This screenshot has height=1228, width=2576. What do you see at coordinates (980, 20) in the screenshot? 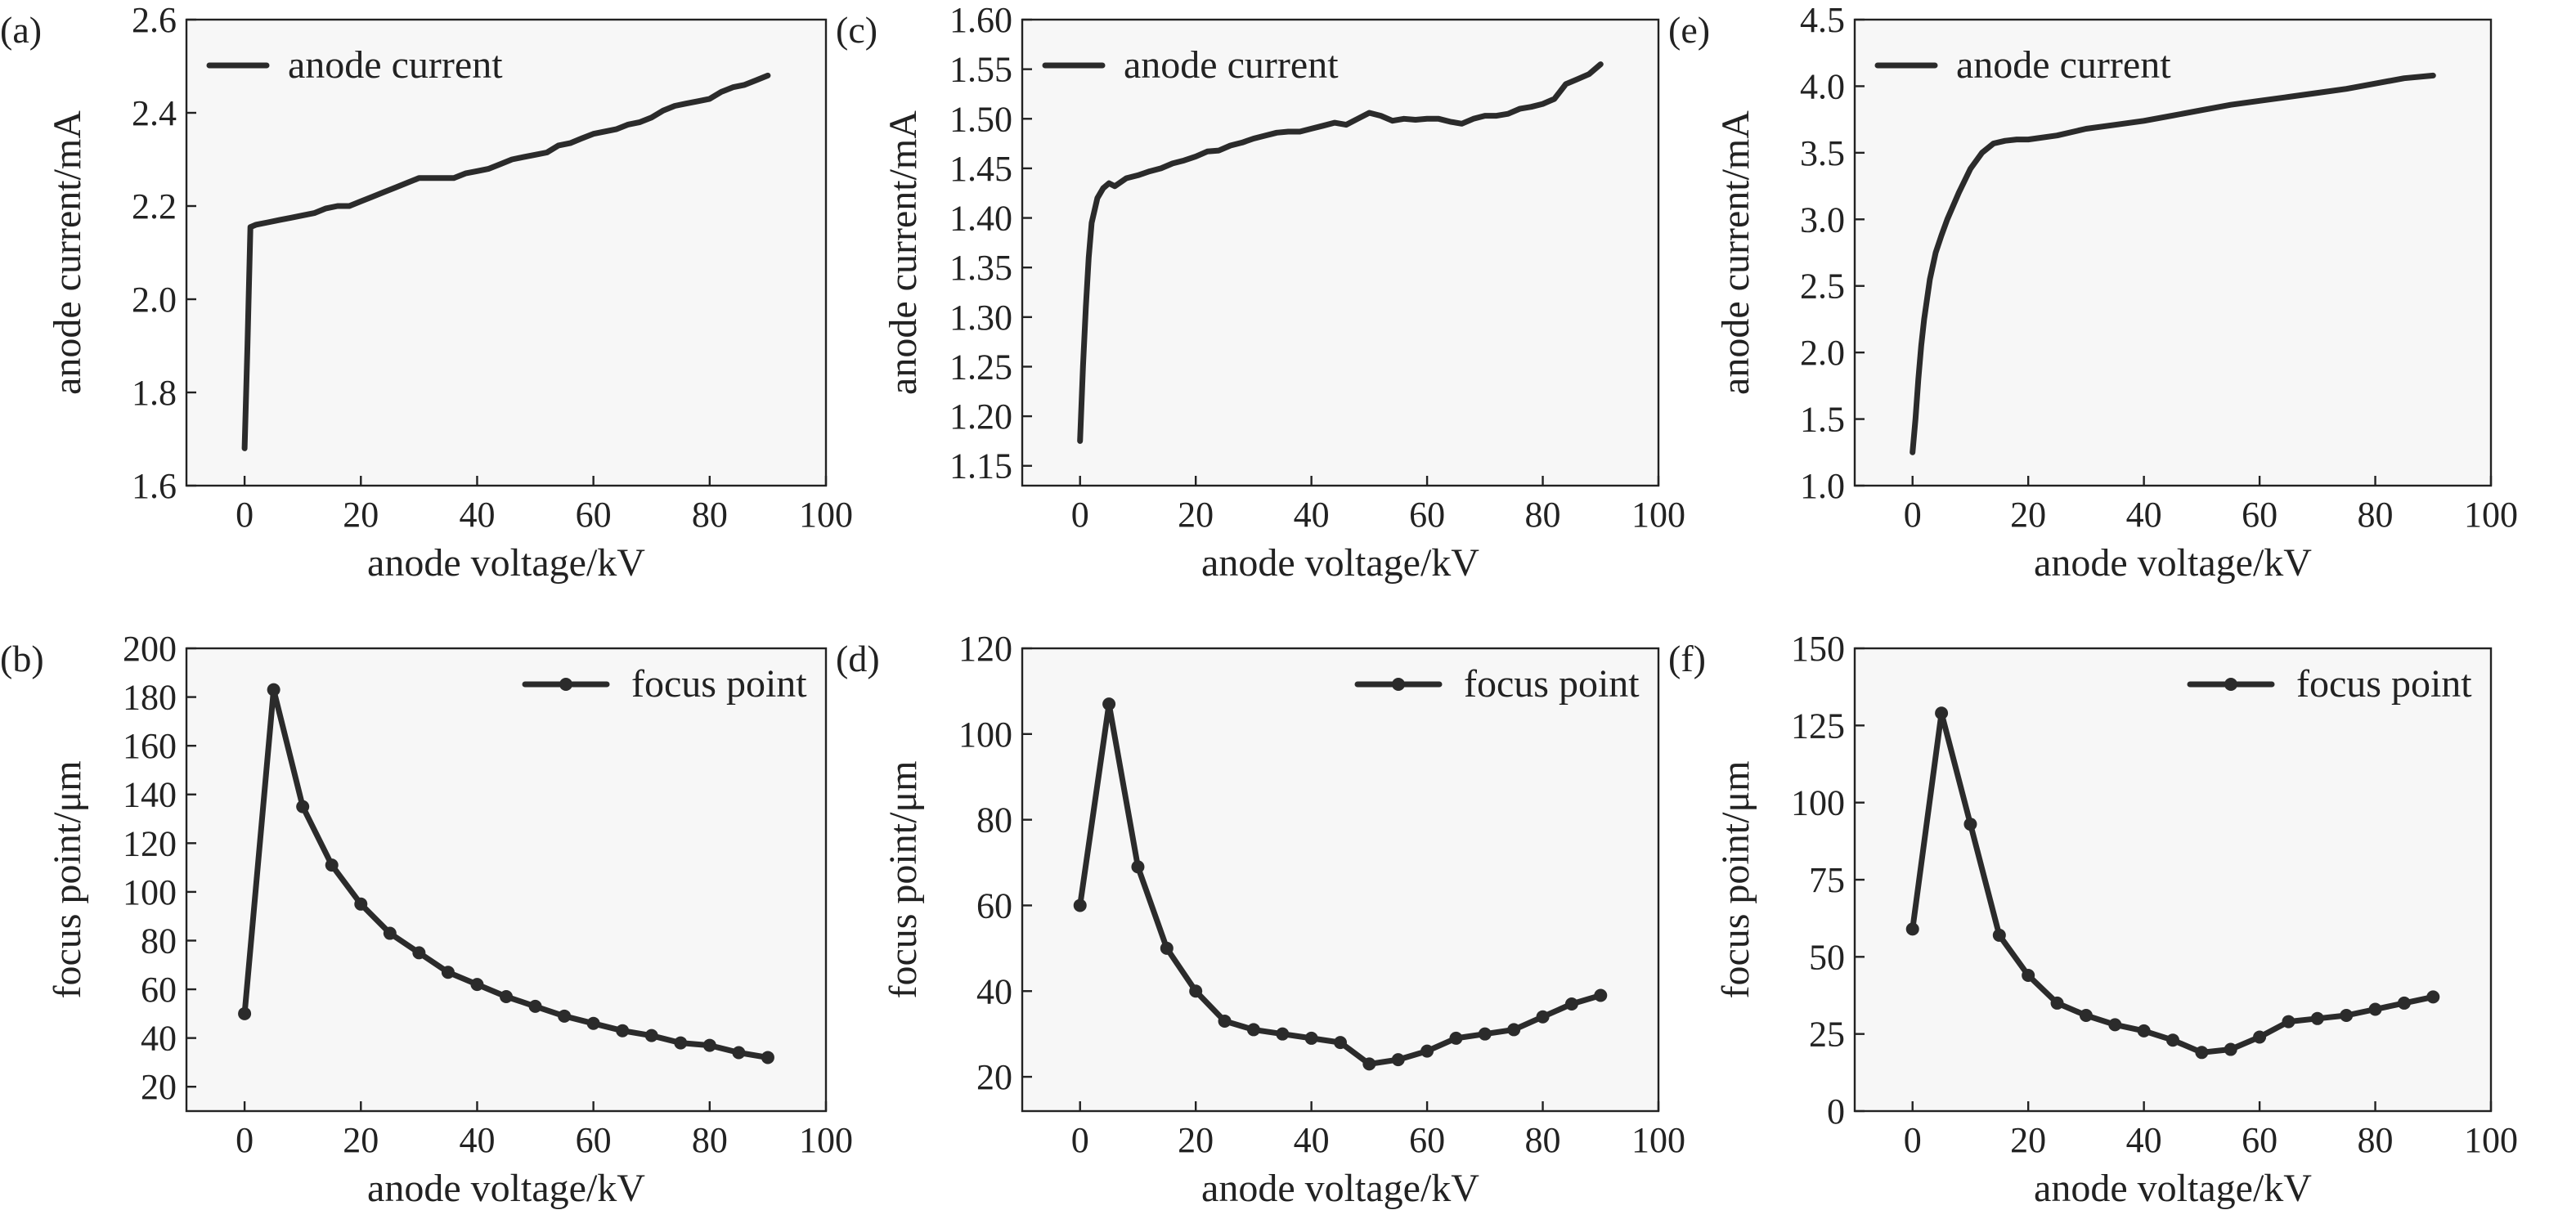
I see `y-tick-label: 1.60` at bounding box center [980, 20].